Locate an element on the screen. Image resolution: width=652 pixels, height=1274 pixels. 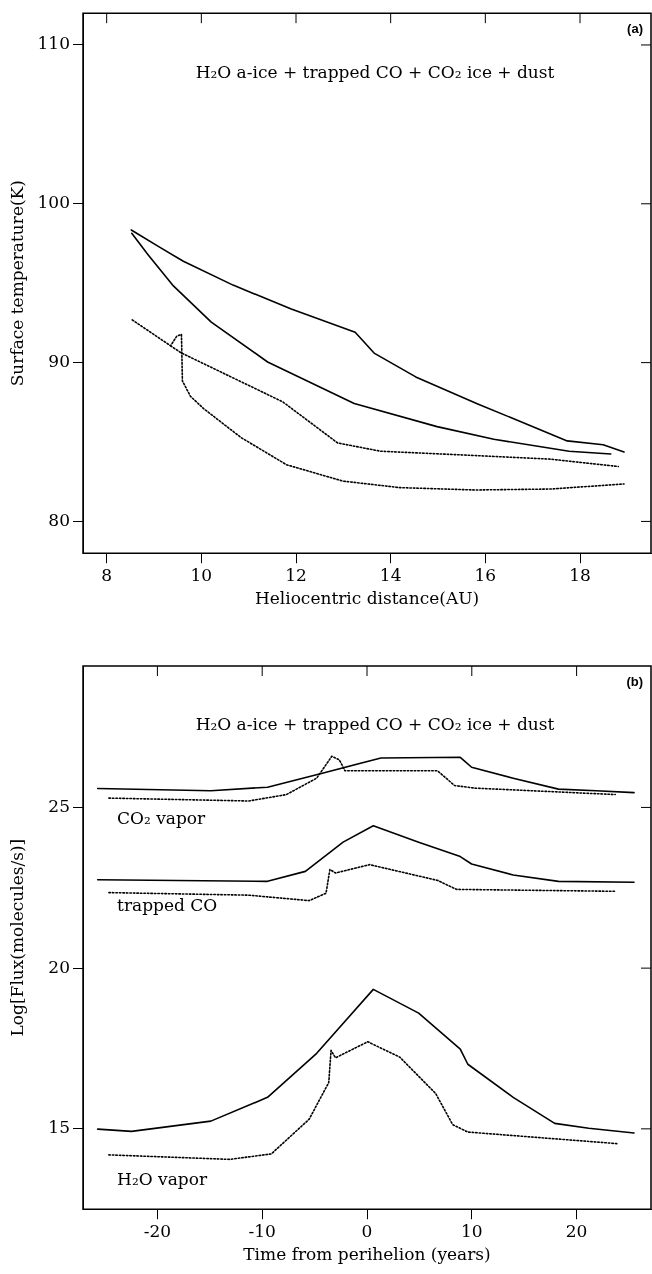
x-tick-label: 12 is located at coordinates (296, 574).